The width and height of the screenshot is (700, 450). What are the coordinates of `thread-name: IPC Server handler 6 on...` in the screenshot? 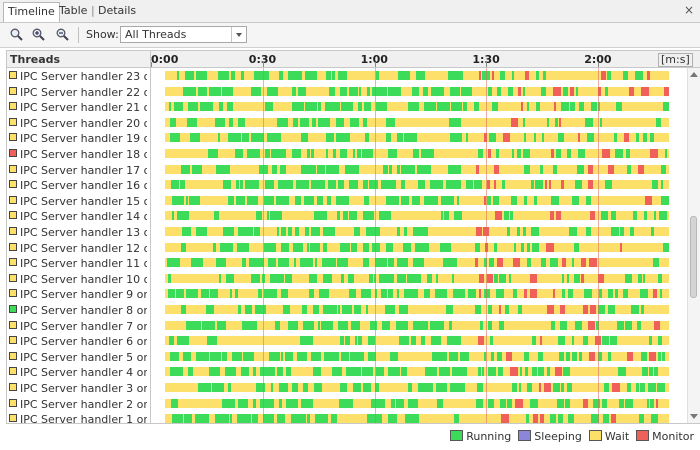 It's located at (78, 341).